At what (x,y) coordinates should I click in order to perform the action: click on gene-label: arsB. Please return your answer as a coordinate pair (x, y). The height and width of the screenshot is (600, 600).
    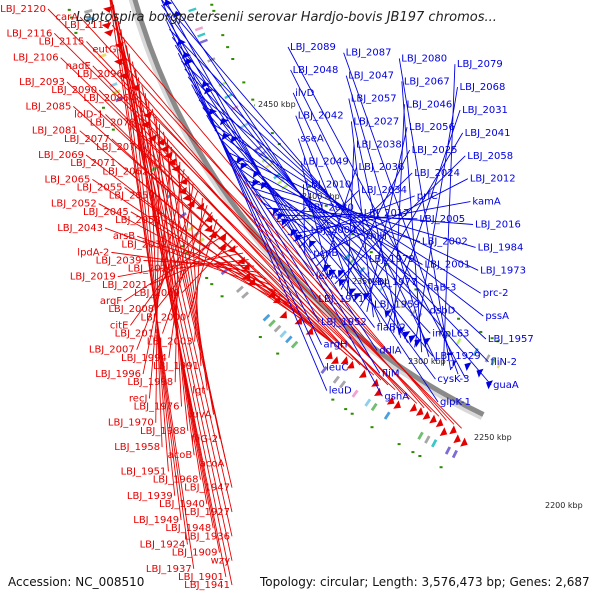
    Looking at the image, I should click on (124, 236).